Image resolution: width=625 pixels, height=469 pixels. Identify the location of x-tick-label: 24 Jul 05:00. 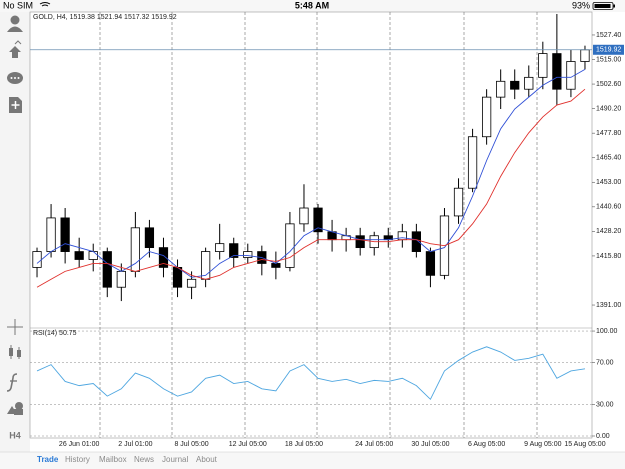
(374, 444).